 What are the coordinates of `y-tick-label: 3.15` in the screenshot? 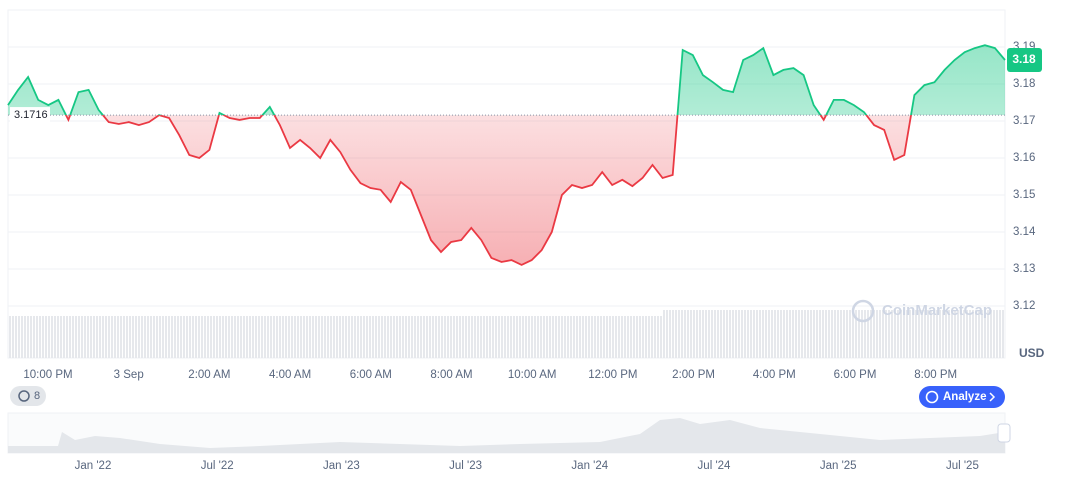 It's located at (1024, 195).